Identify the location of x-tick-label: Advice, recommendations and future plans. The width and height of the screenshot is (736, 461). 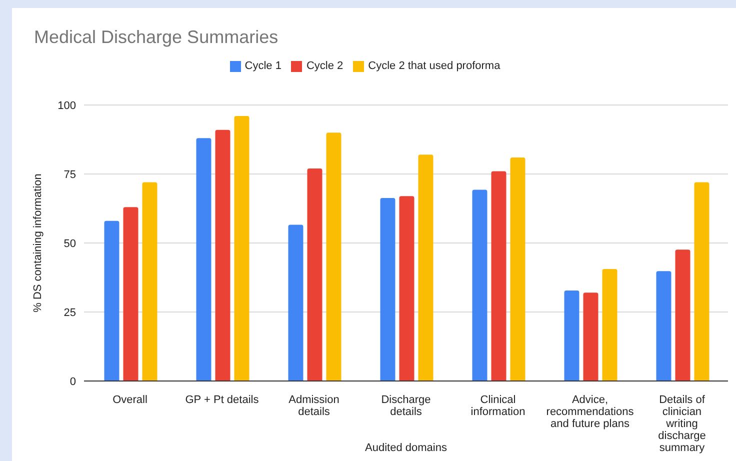
(590, 412).